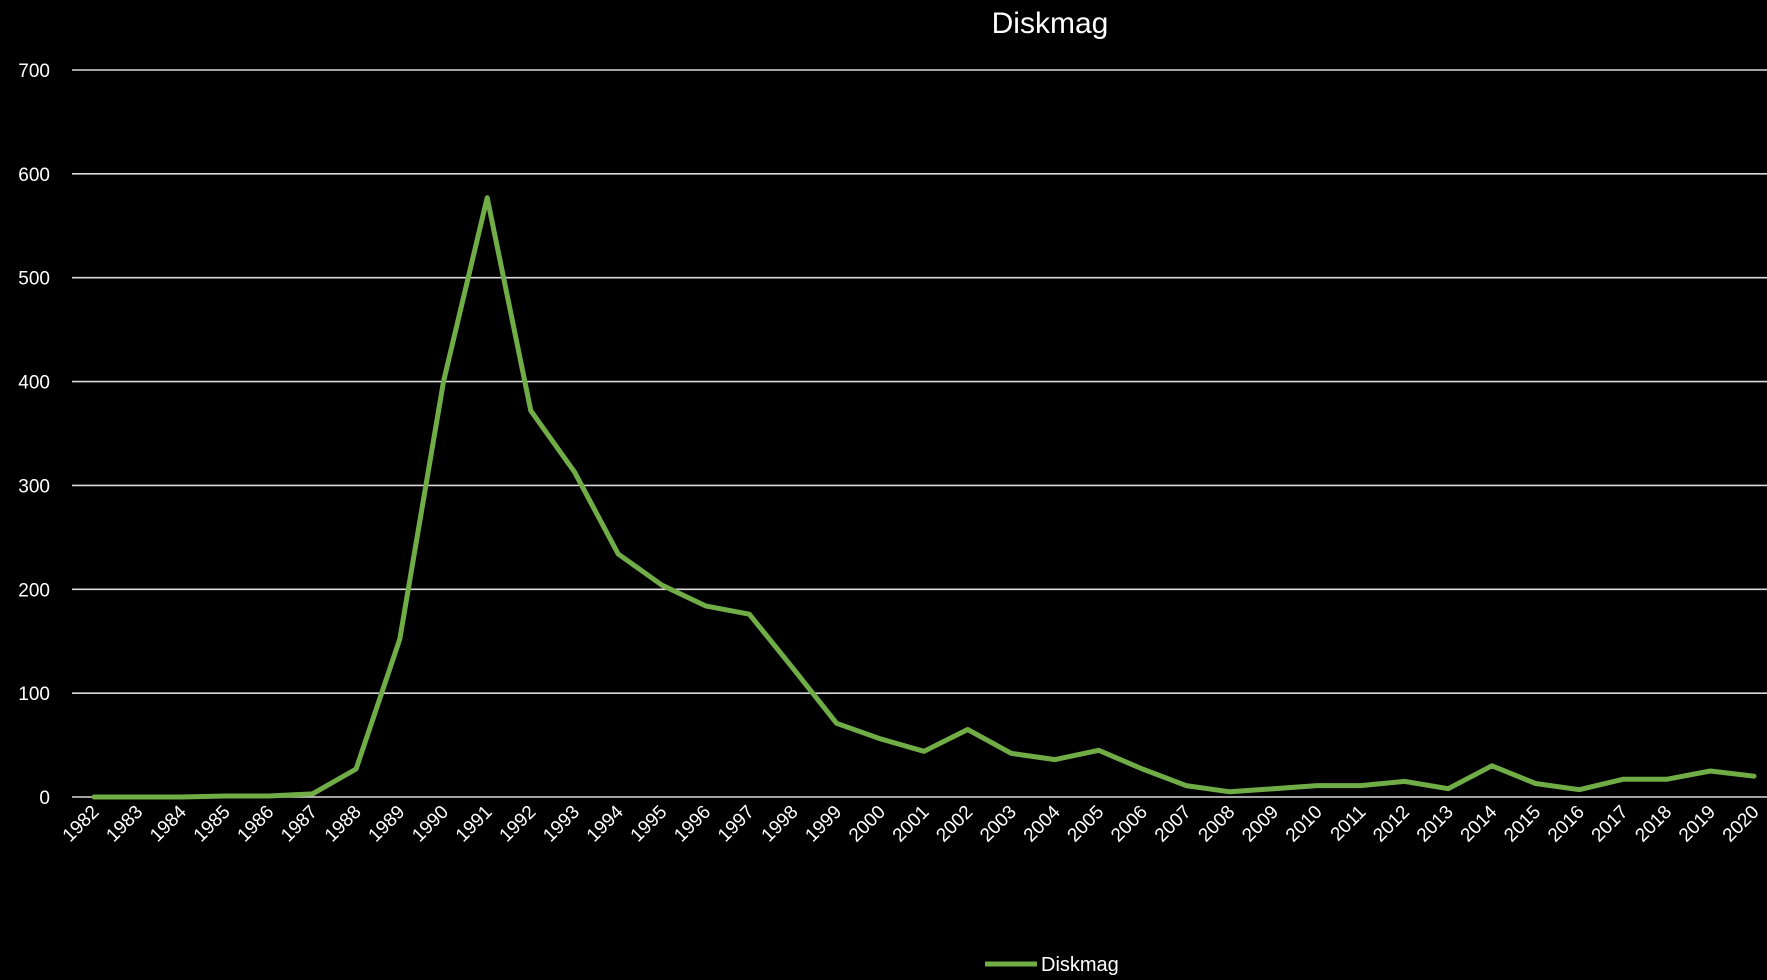 Image resolution: width=1767 pixels, height=980 pixels. Describe the element at coordinates (34, 486) in the screenshot. I see `y-tick-label: 300` at that location.